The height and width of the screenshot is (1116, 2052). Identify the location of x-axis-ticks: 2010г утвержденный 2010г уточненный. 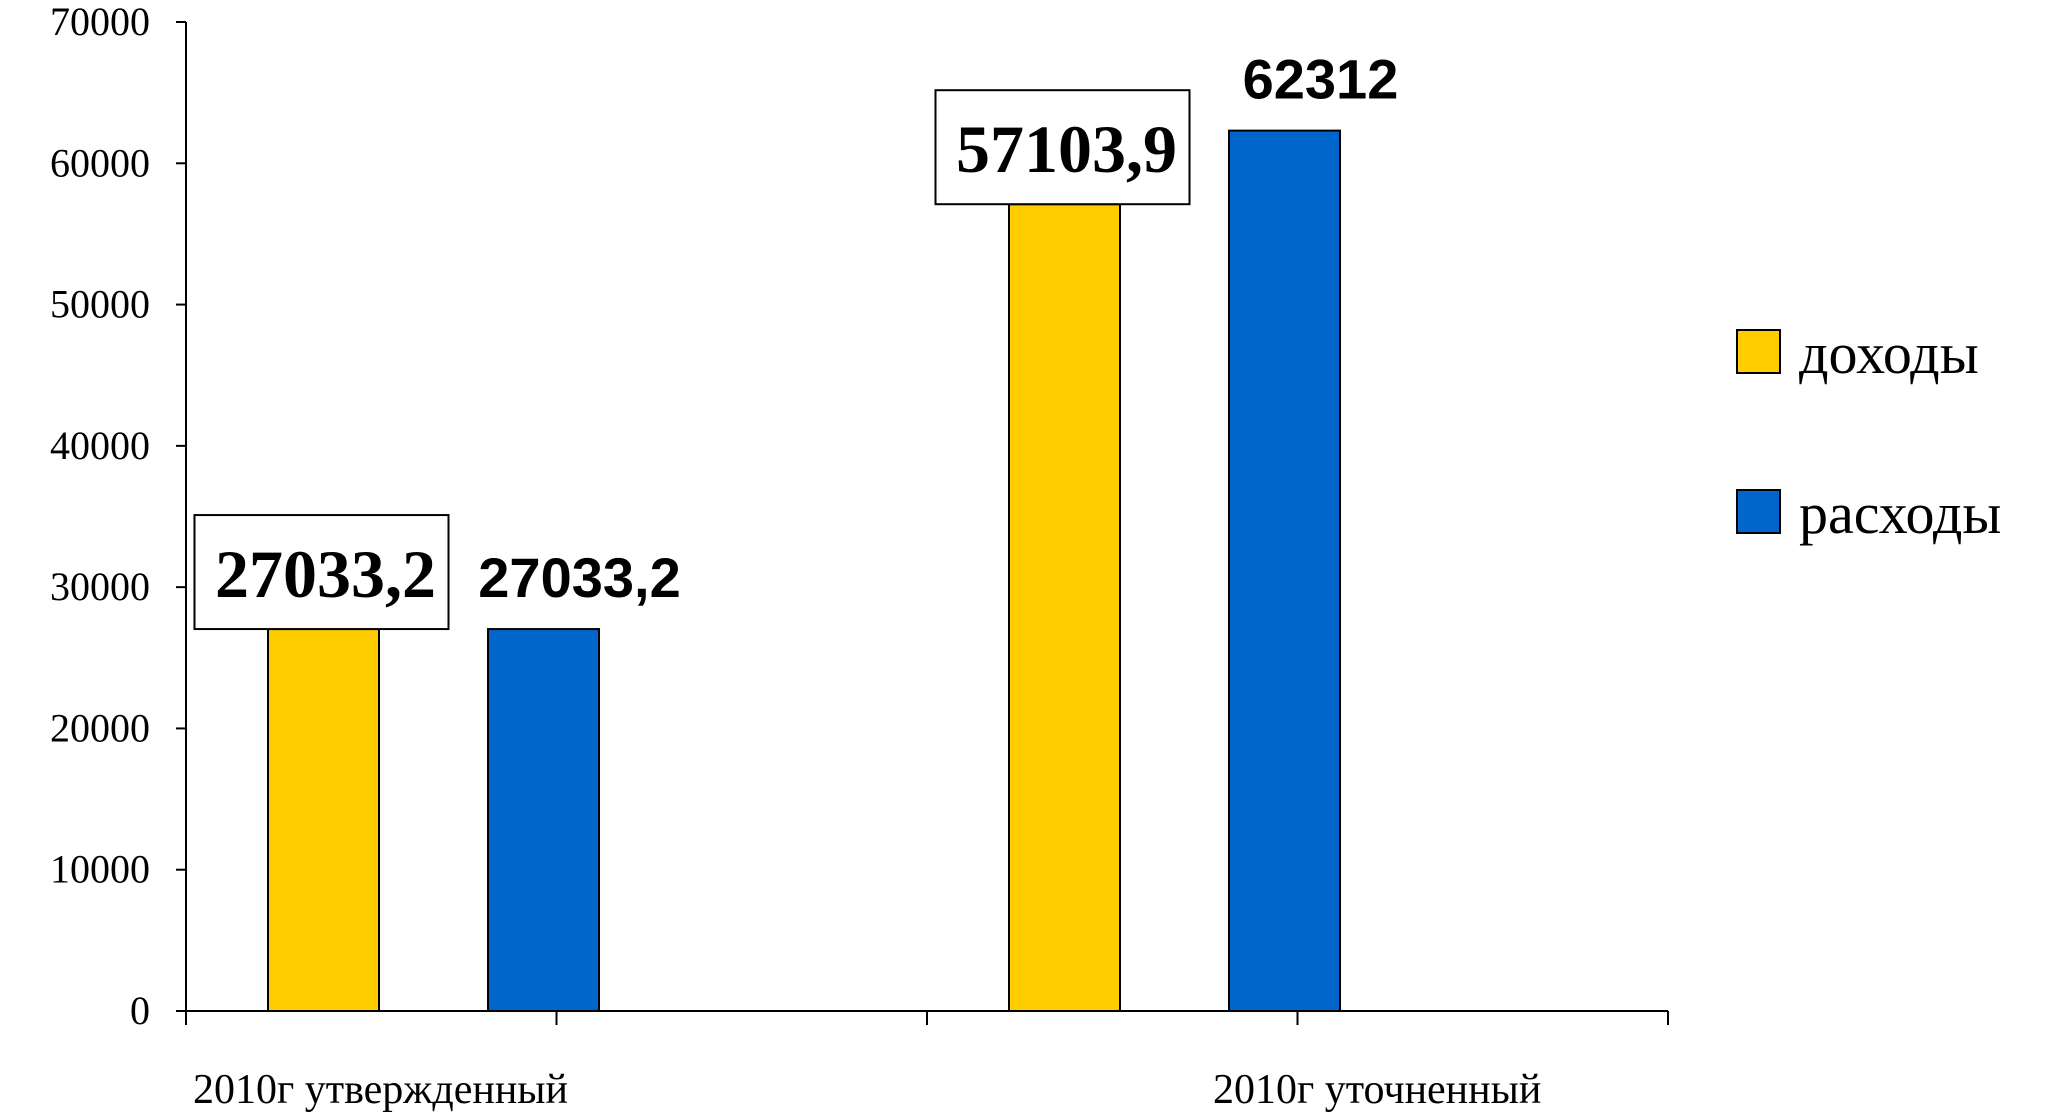
(927, 1062).